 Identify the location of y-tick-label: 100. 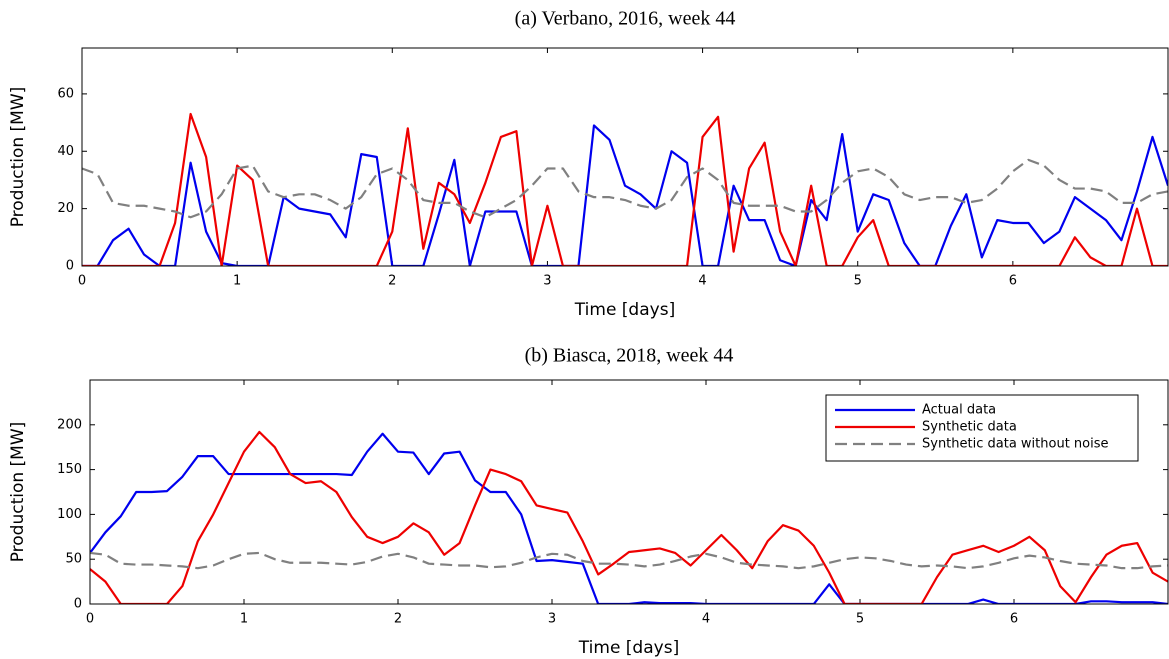
(69, 514).